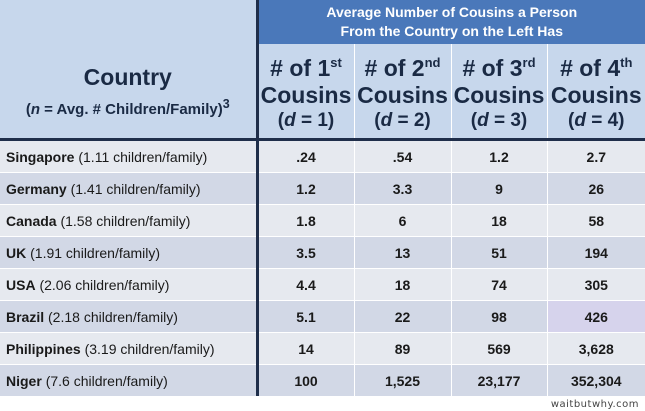  What do you see at coordinates (104, 284) in the screenshot?
I see `country-children-per-family: (2.06 children/family)` at bounding box center [104, 284].